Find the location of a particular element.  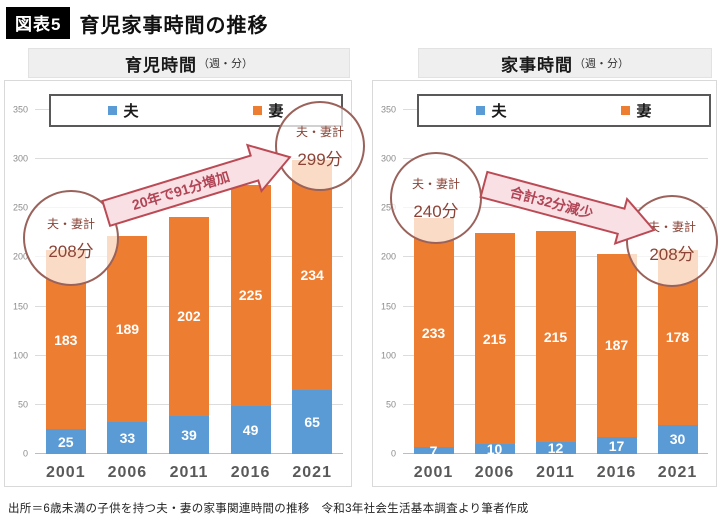

stacked-bar-2001: 233 7 is located at coordinates (433, 283).